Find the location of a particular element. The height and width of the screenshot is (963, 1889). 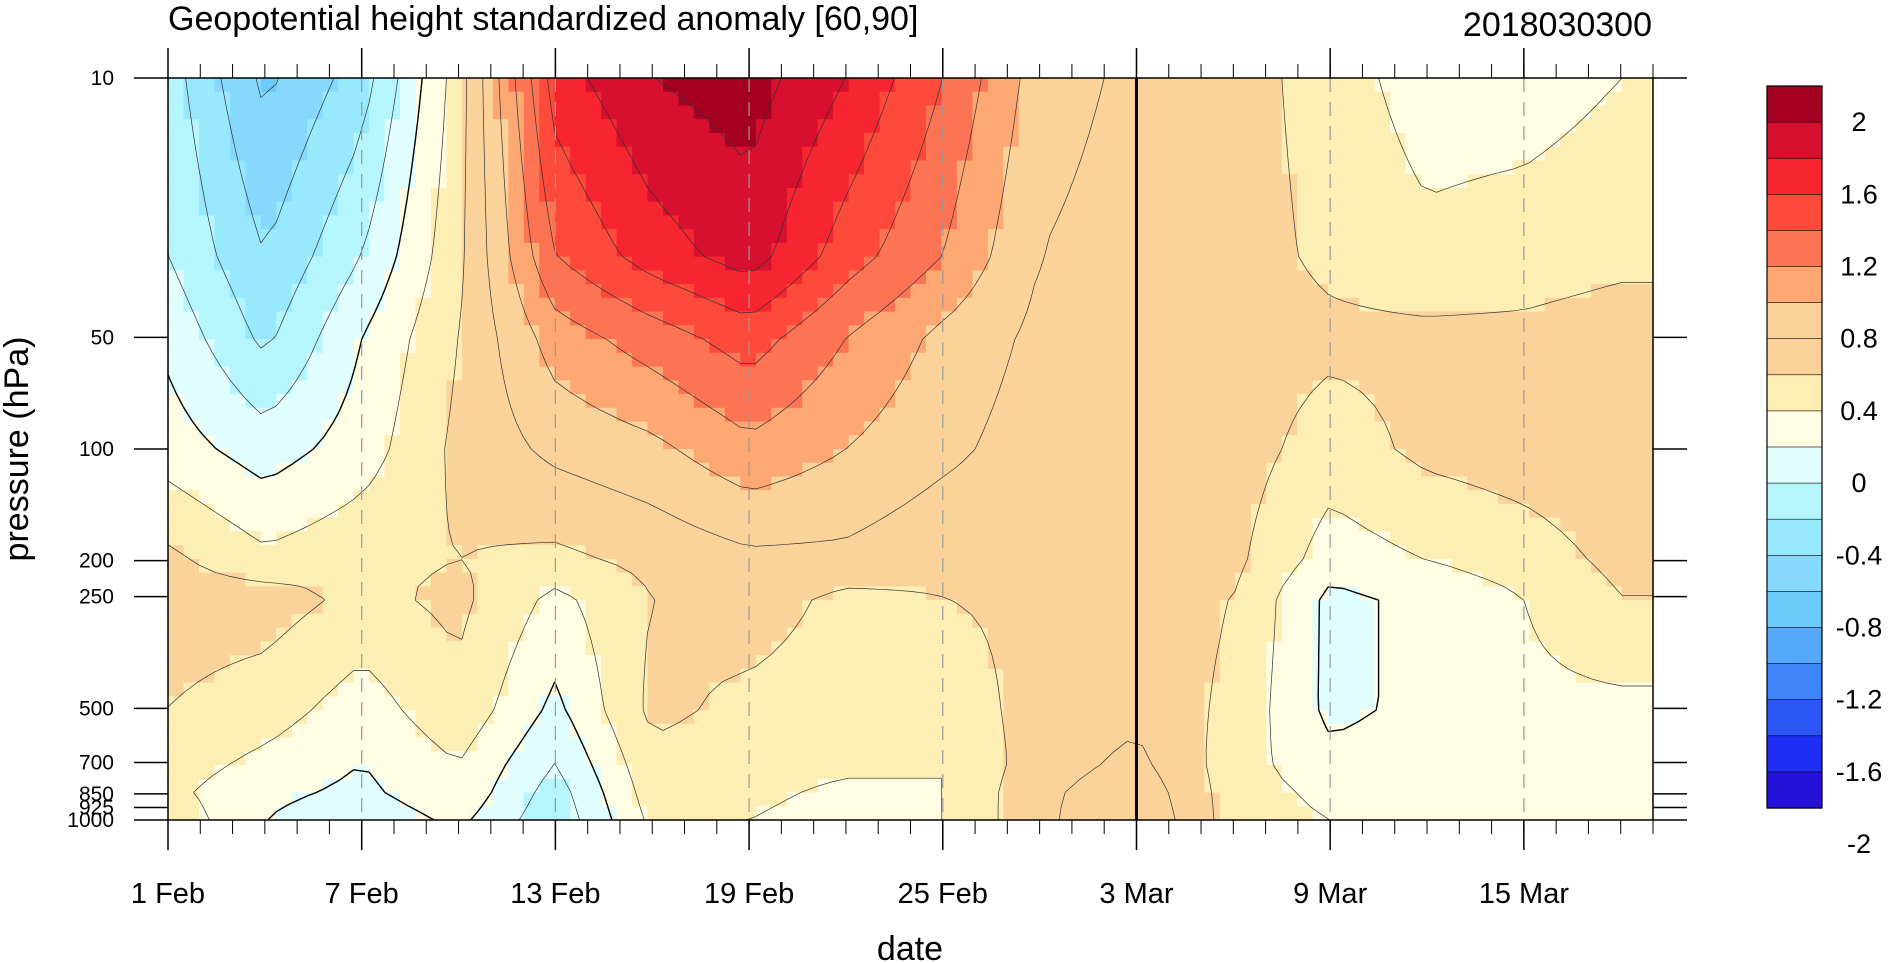

date-stamp: 2018030300 is located at coordinates (1557, 25).